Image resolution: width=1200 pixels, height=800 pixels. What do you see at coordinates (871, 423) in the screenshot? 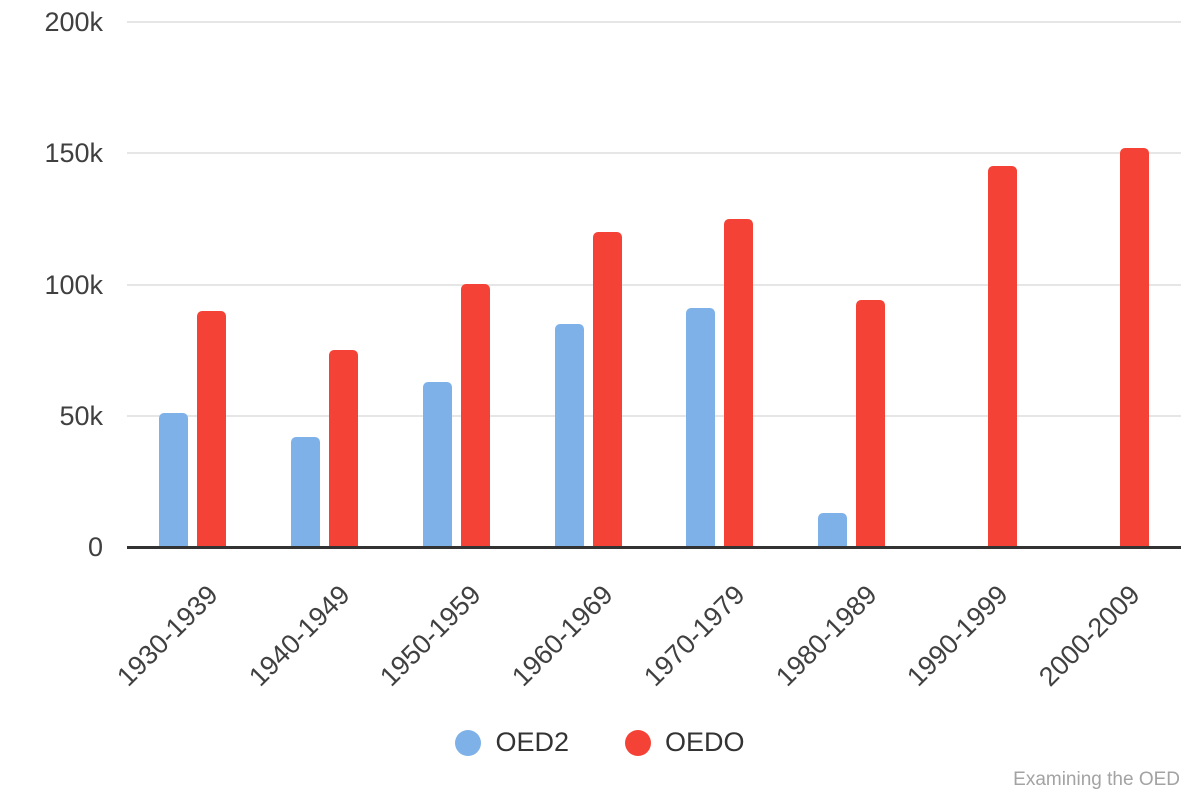
I see `bar-oedo-1980-1989` at bounding box center [871, 423].